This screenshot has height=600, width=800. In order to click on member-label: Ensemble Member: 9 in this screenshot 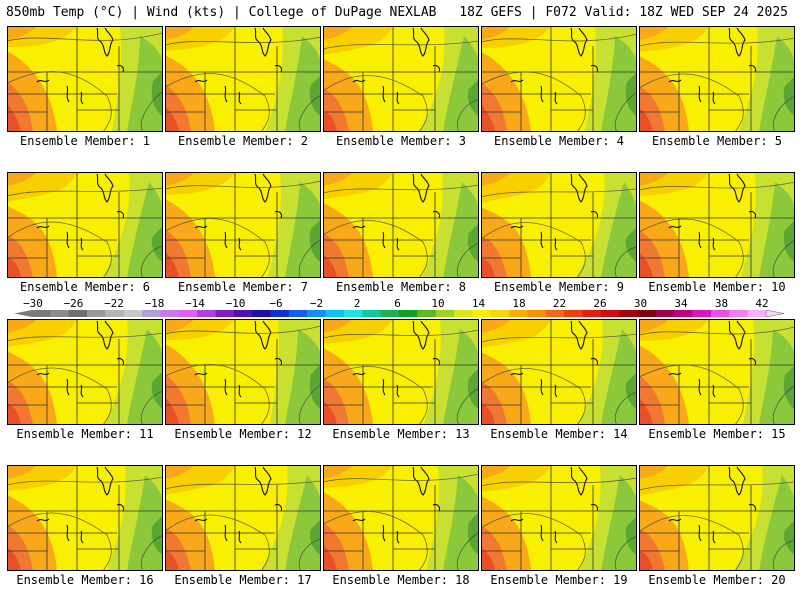, I will do `click(559, 287)`.